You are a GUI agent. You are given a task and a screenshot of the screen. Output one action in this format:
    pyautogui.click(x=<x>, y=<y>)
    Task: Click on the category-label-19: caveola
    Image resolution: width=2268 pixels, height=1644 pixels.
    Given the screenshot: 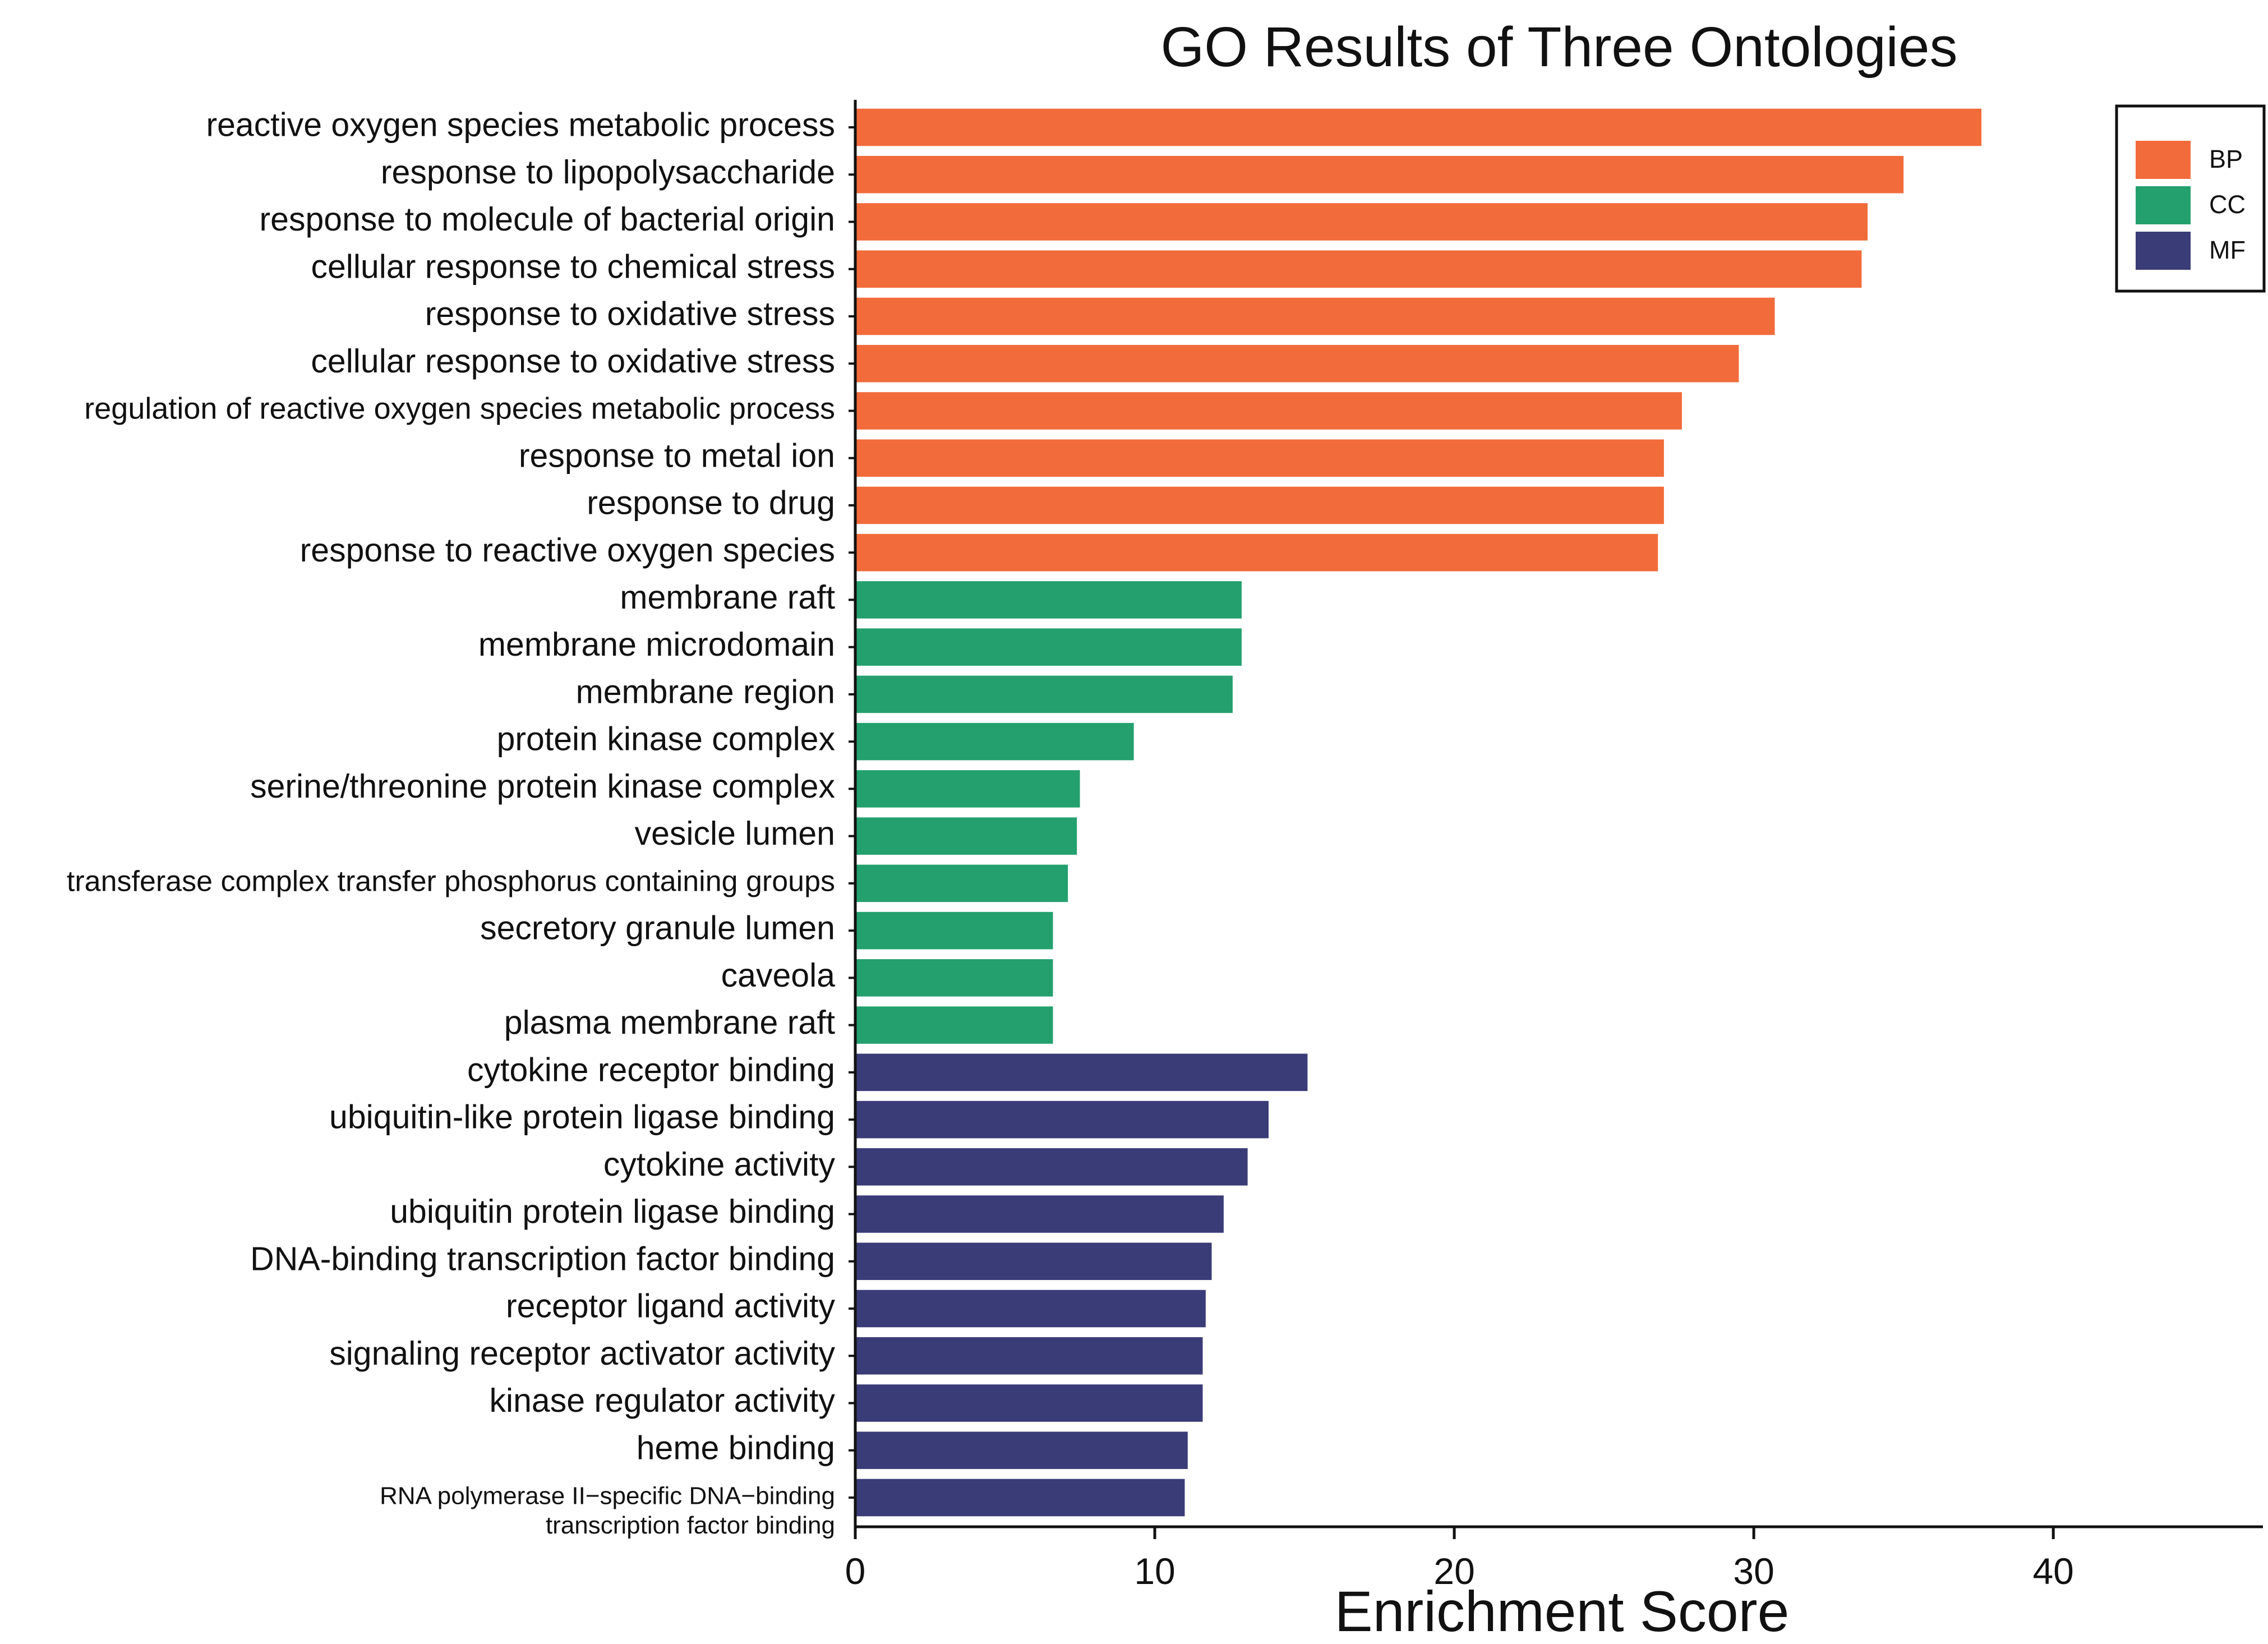 What is the action you would take?
    pyautogui.click(x=778, y=975)
    